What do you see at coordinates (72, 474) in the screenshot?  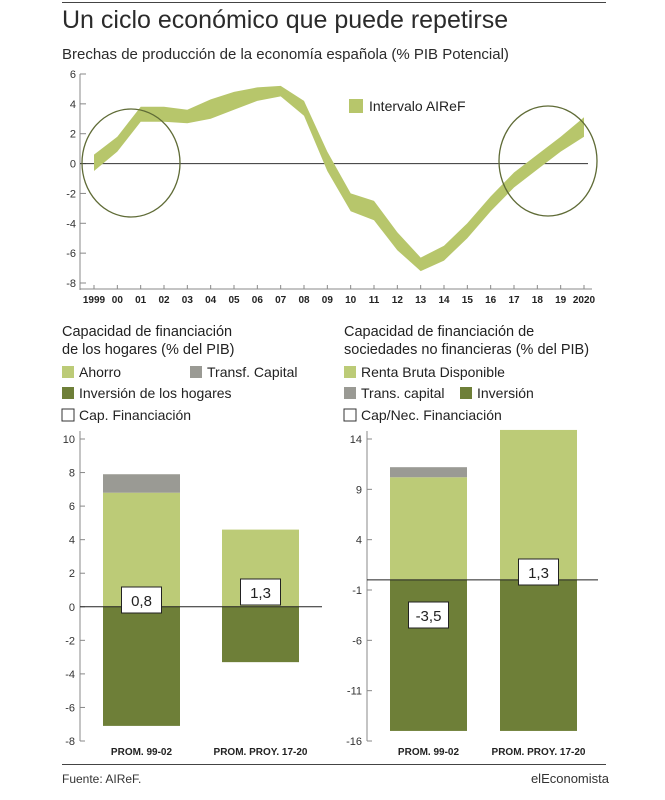 I see `y-tick-label: 8` at bounding box center [72, 474].